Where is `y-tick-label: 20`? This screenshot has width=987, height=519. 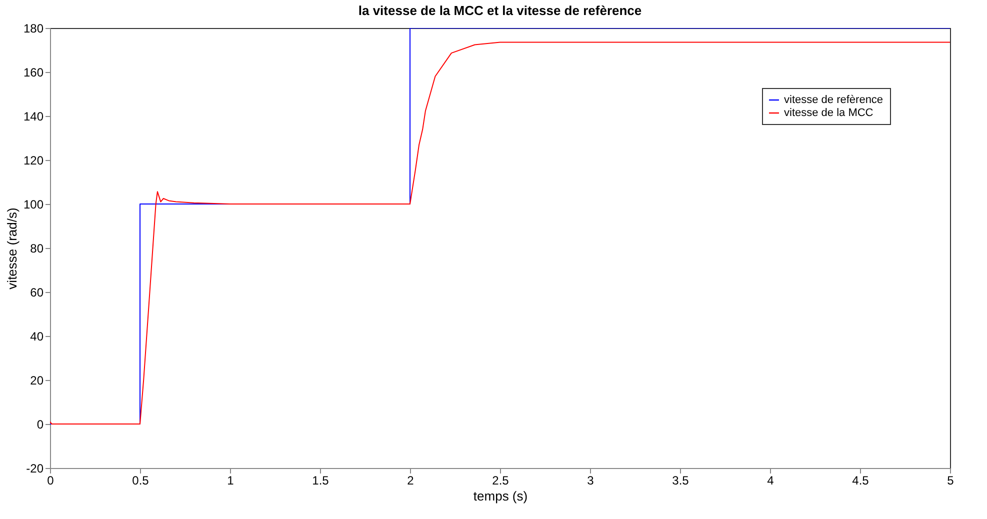
y-tick-label: 20 is located at coordinates (37, 381).